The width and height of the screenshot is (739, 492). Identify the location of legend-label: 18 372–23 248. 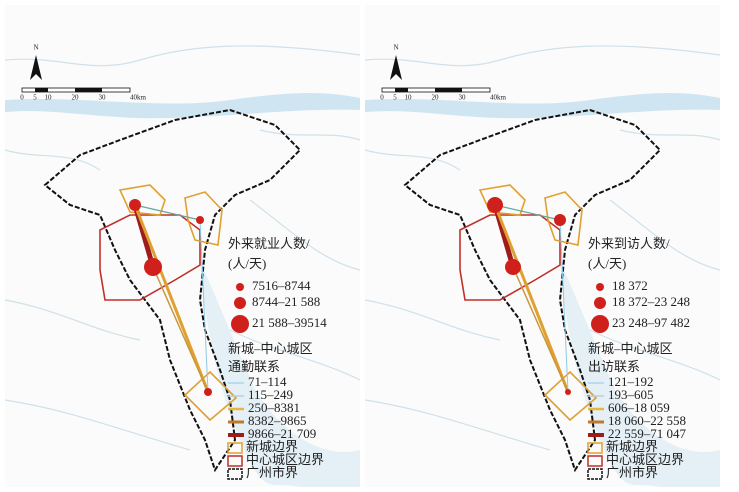
(651, 301).